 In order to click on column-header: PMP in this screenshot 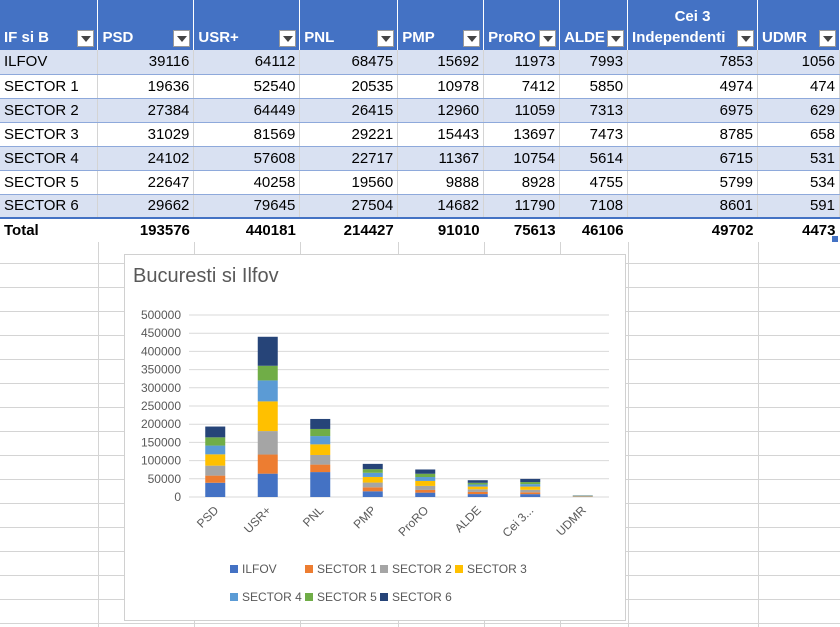, I will do `click(441, 25)`.